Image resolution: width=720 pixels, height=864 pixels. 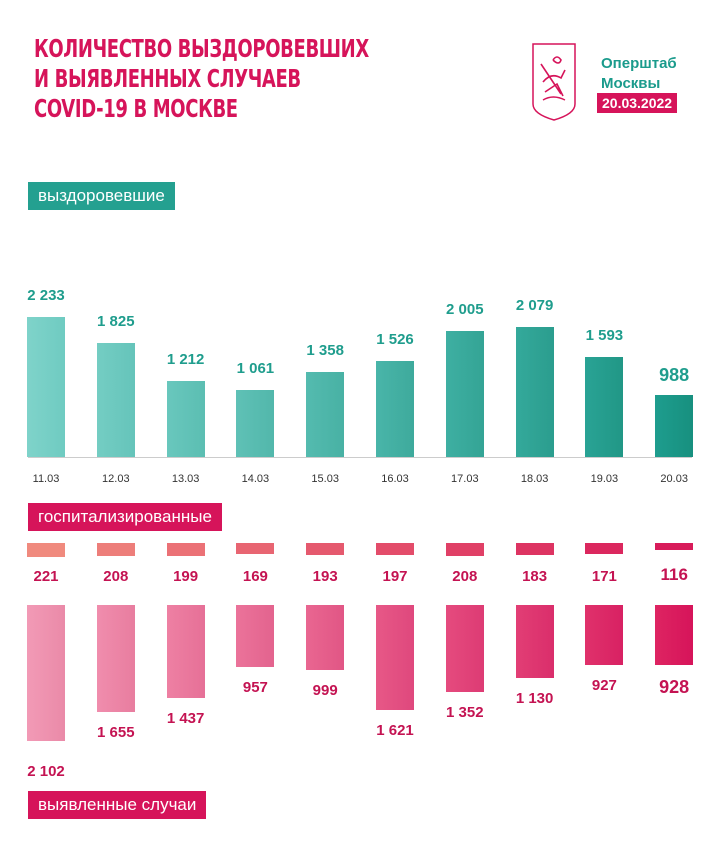 I want to click on recovered-value-label: 2 079, so click(x=534, y=305).